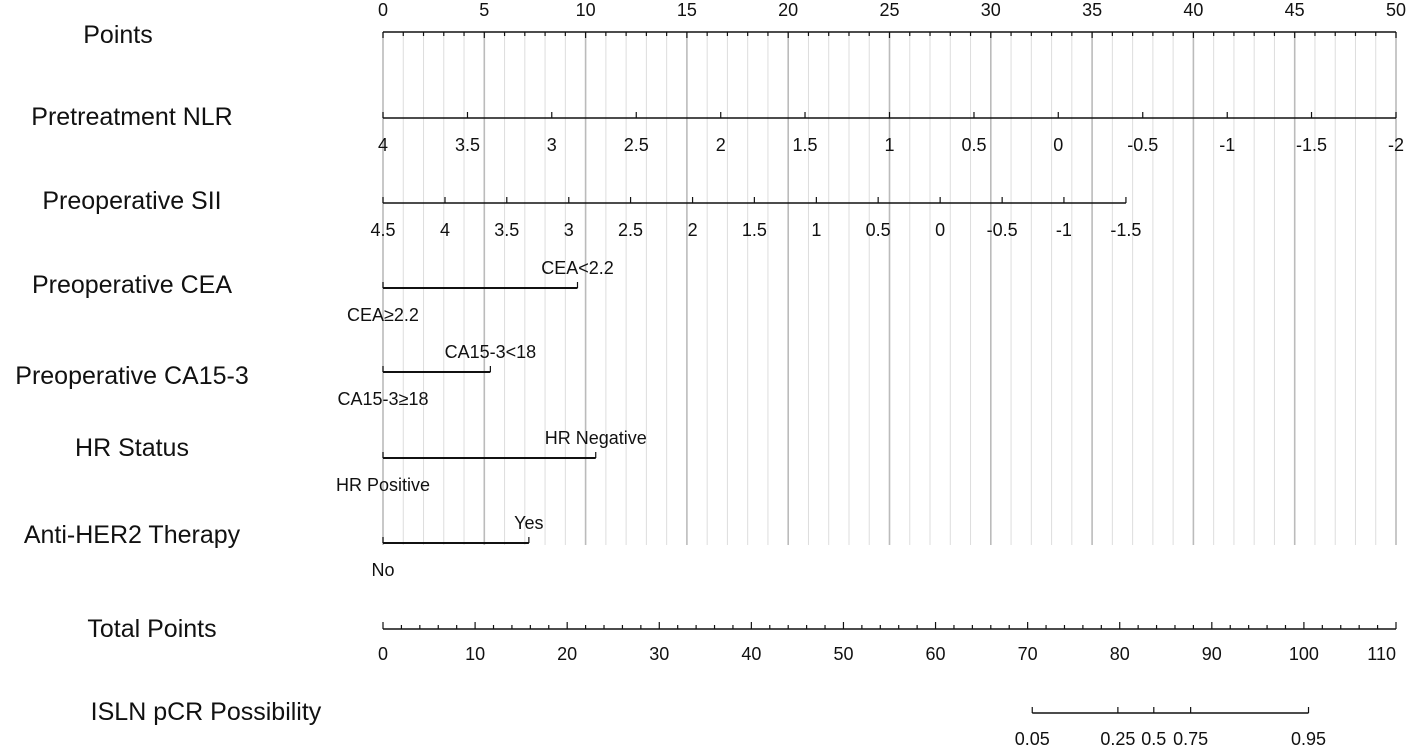 Image resolution: width=1417 pixels, height=748 pixels. What do you see at coordinates (151, 629) in the screenshot?
I see `total-points-axis-label: Total Points` at bounding box center [151, 629].